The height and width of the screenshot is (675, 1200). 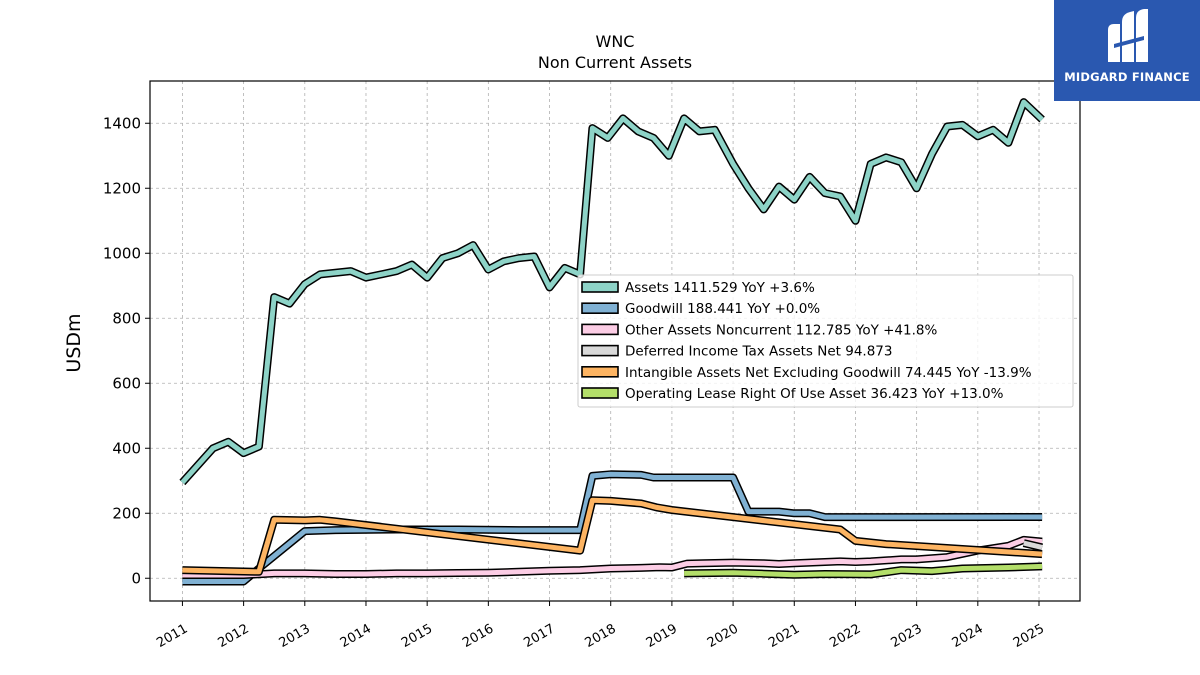 I want to click on x-tick-label: 2022, so click(x=845, y=636).